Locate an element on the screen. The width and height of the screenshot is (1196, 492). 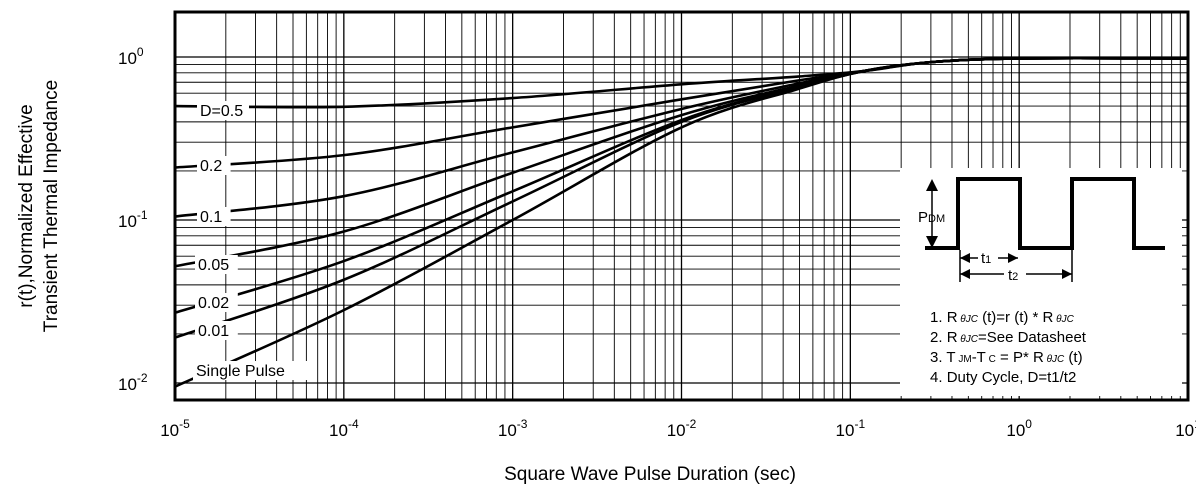
y-tick-label-1: 10⁻¹ is located at coordinates (133, 219).